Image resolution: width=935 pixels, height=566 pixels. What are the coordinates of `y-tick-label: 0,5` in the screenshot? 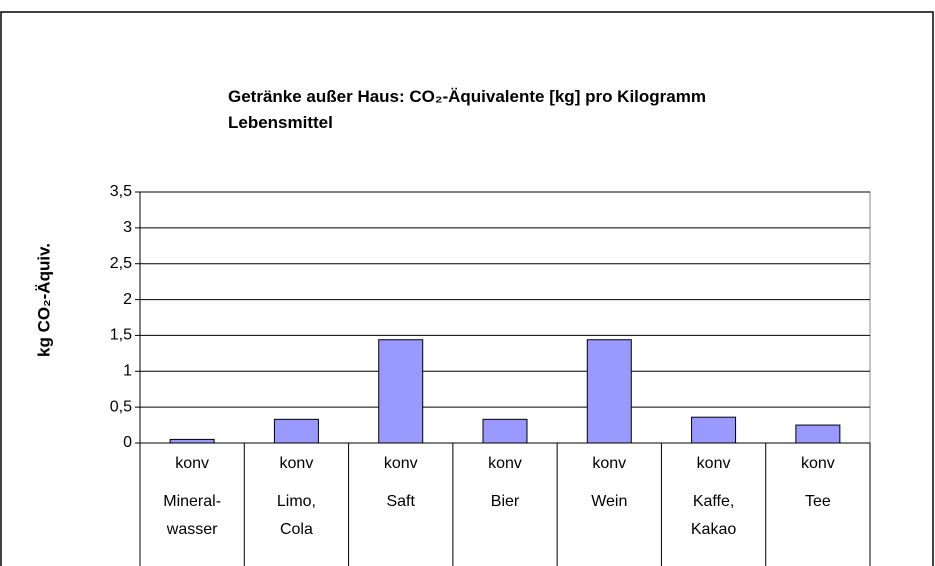 It's located at (121, 406).